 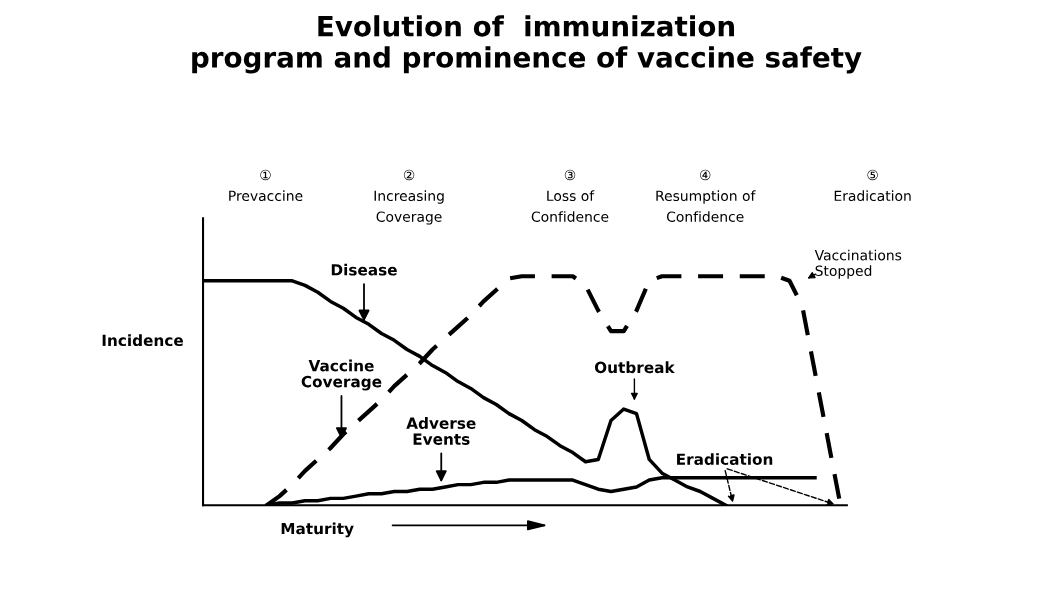 I want to click on chart-title: Evolution of immunization program and prominence of vaccine safety, so click(x=527, y=44).